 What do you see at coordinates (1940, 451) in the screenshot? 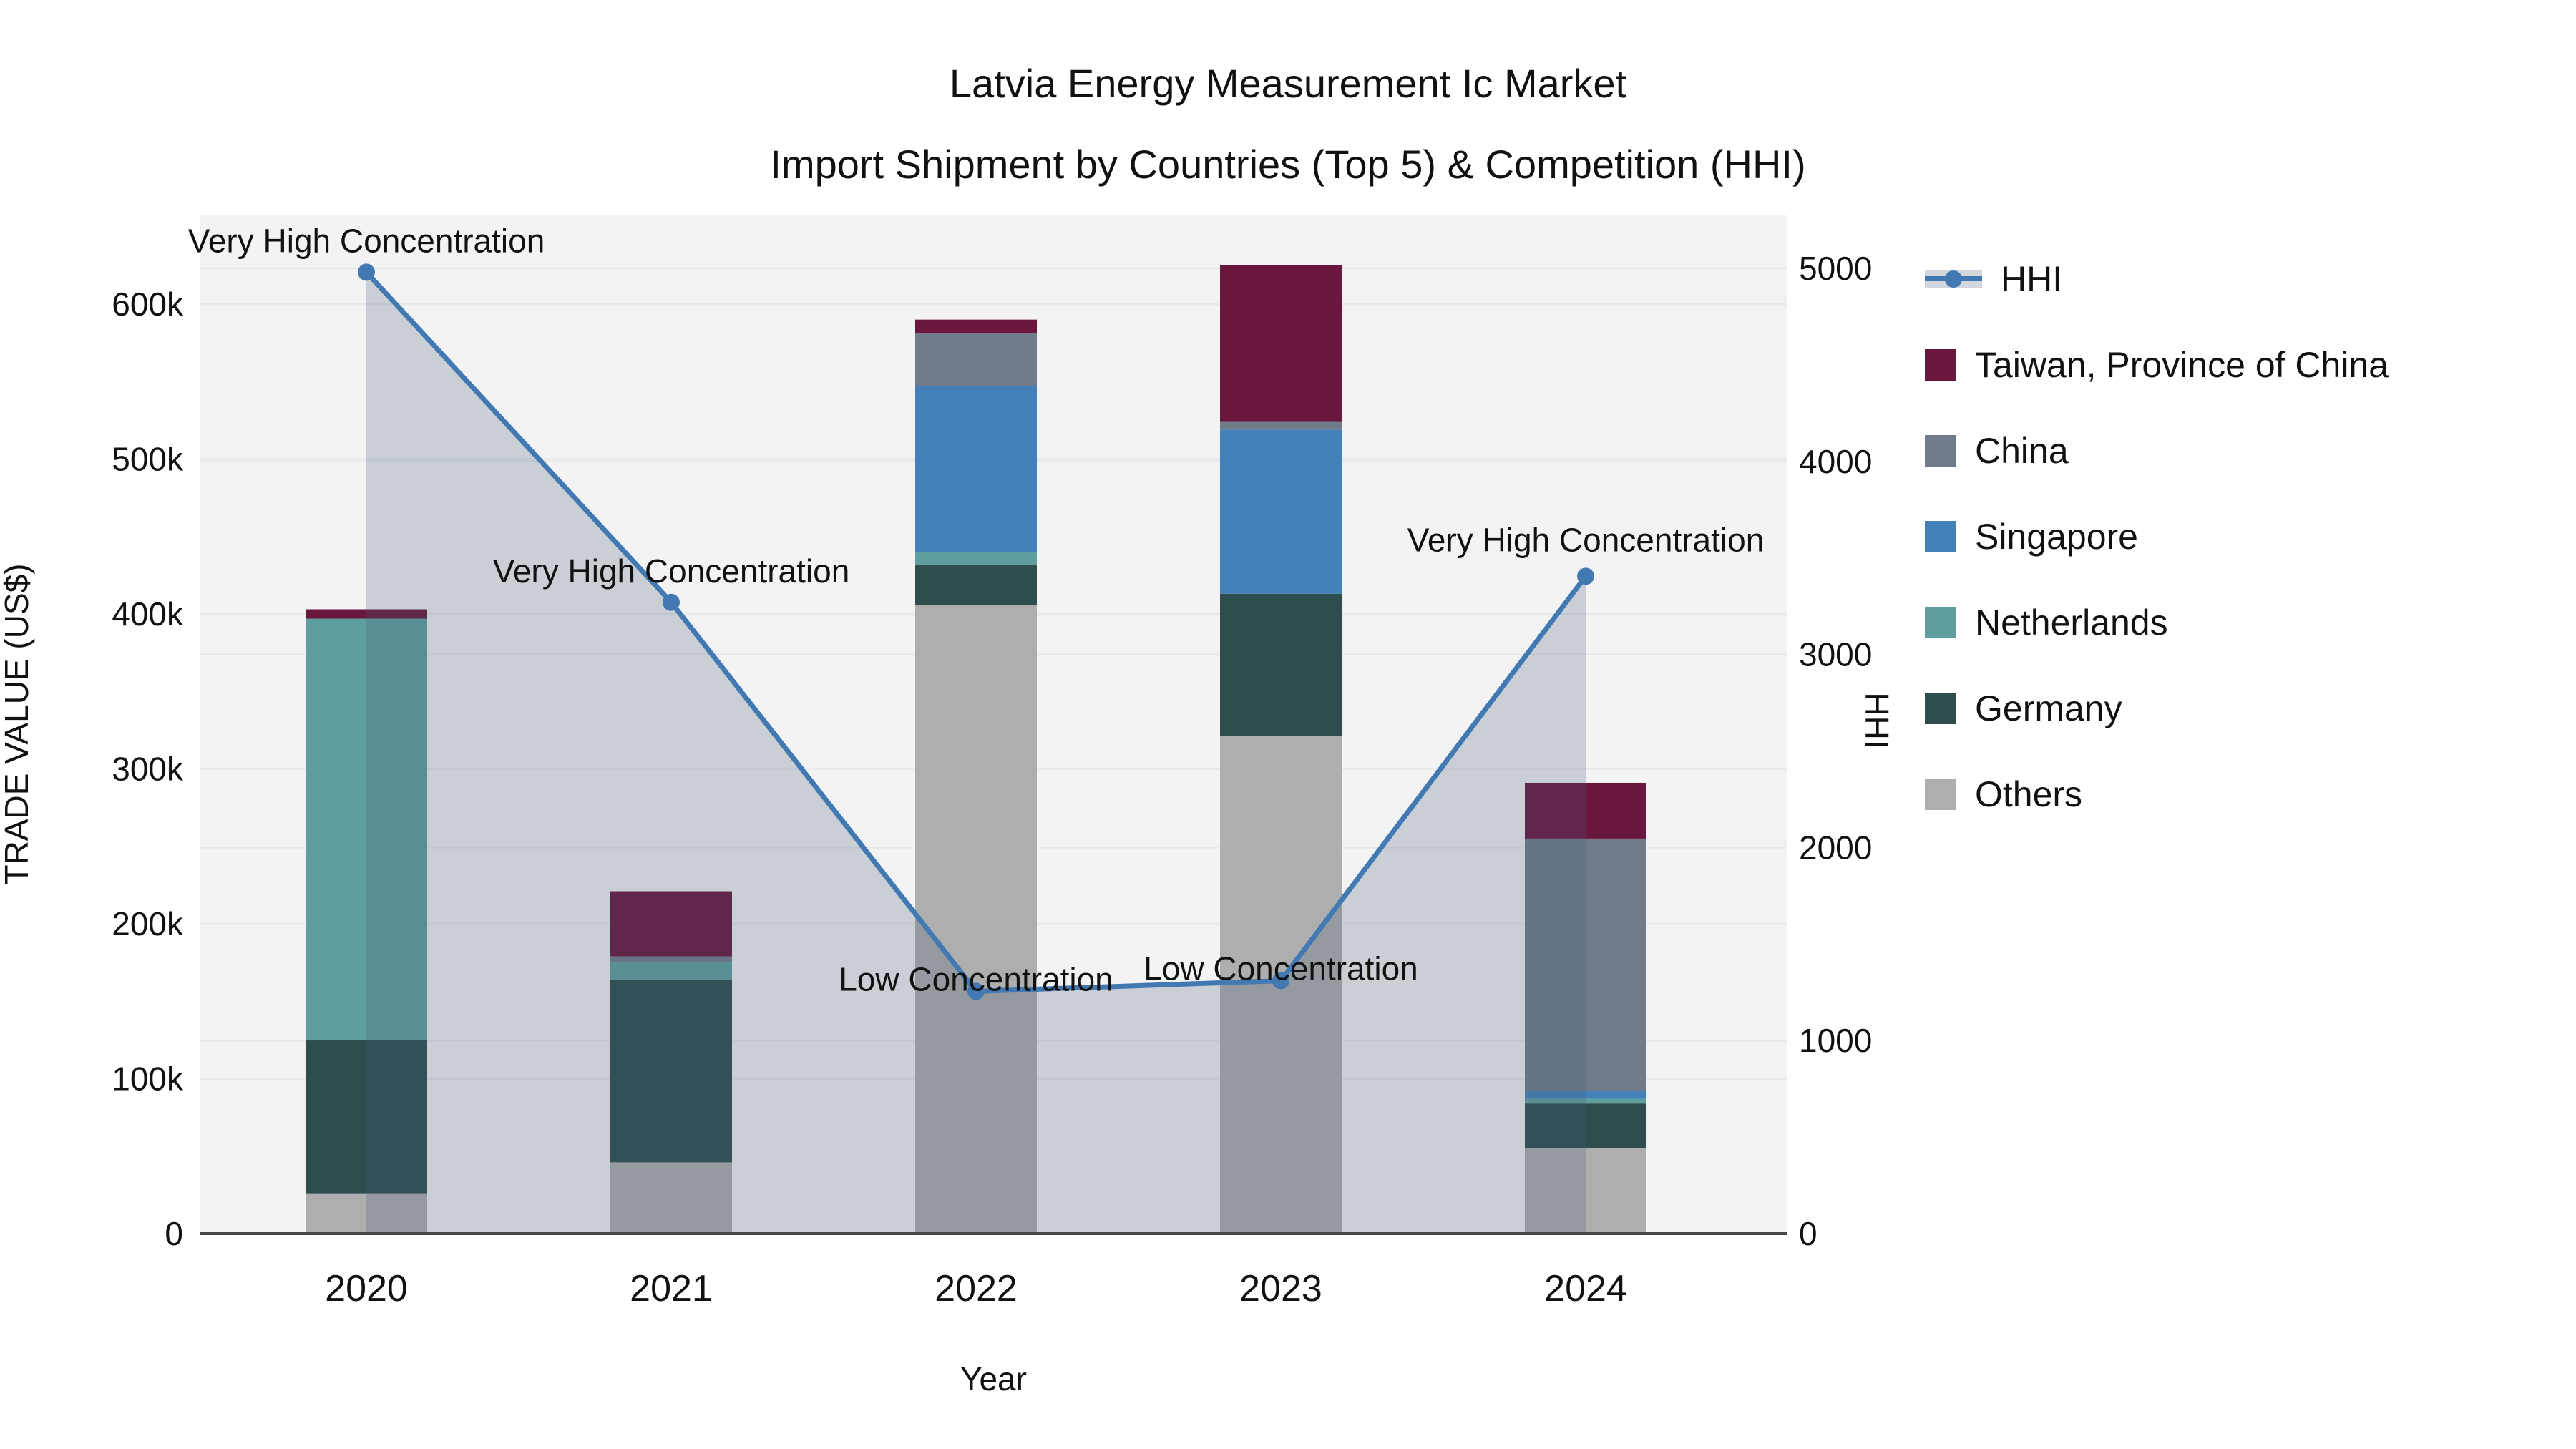
I see `china-swatch-icon` at bounding box center [1940, 451].